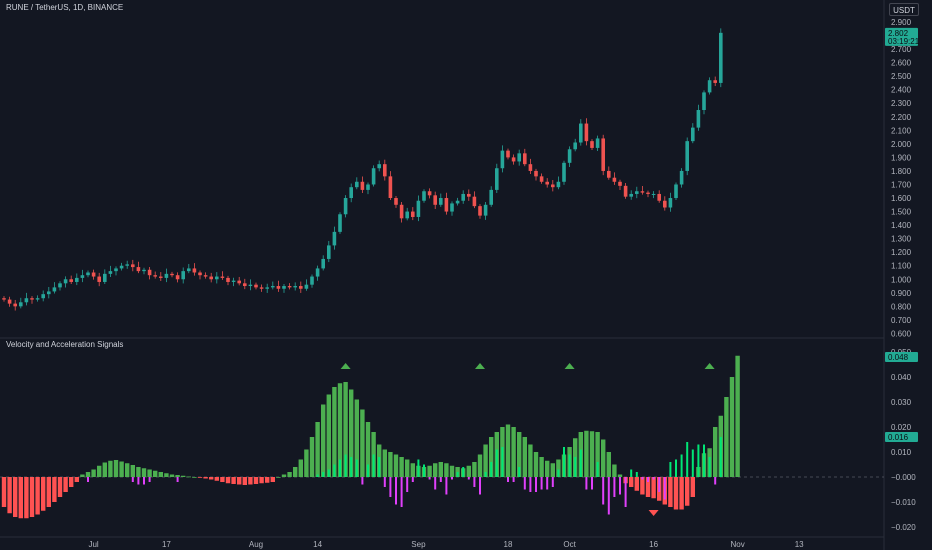  Describe the element at coordinates (901, 212) in the screenshot. I see `price-tick-label: 1.500` at that location.